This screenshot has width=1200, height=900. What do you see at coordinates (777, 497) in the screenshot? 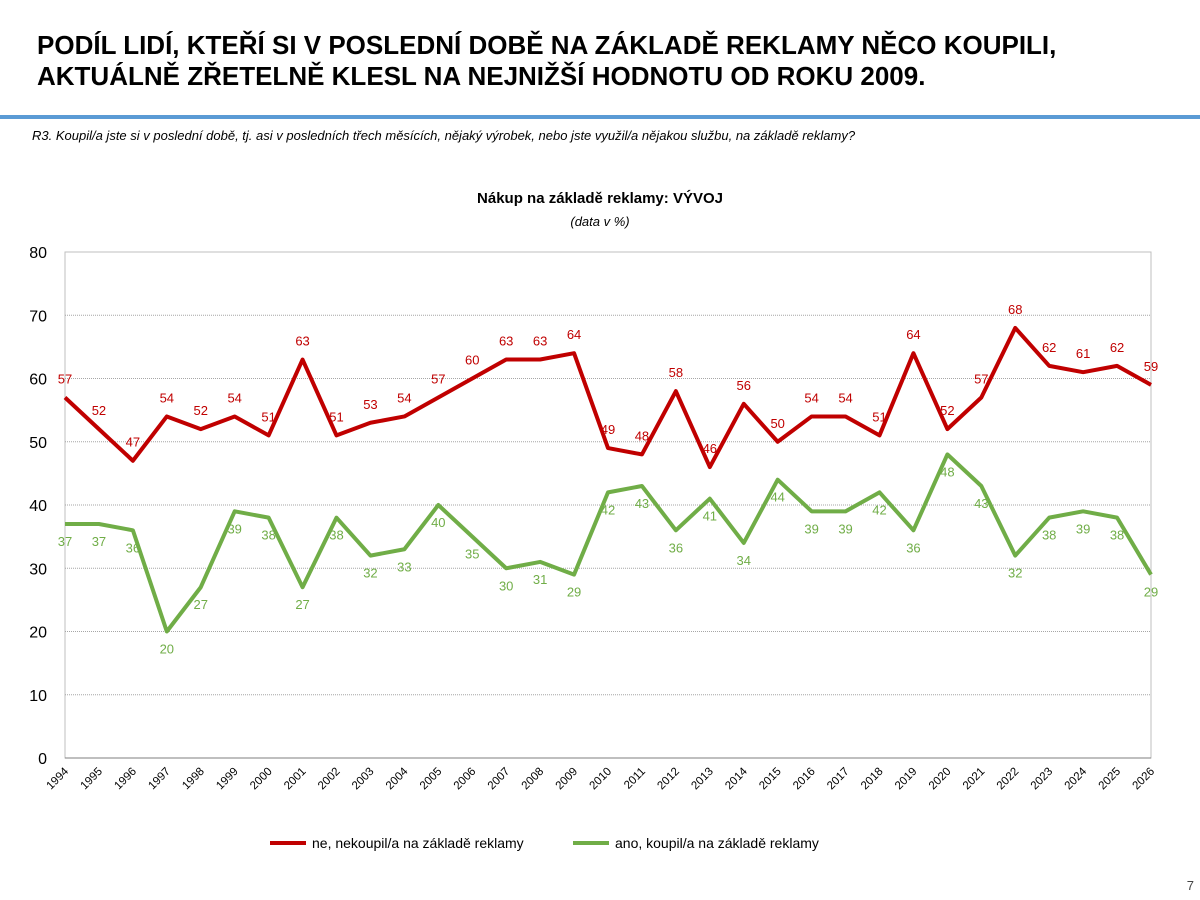
I see `data-label: 44` at bounding box center [777, 497].